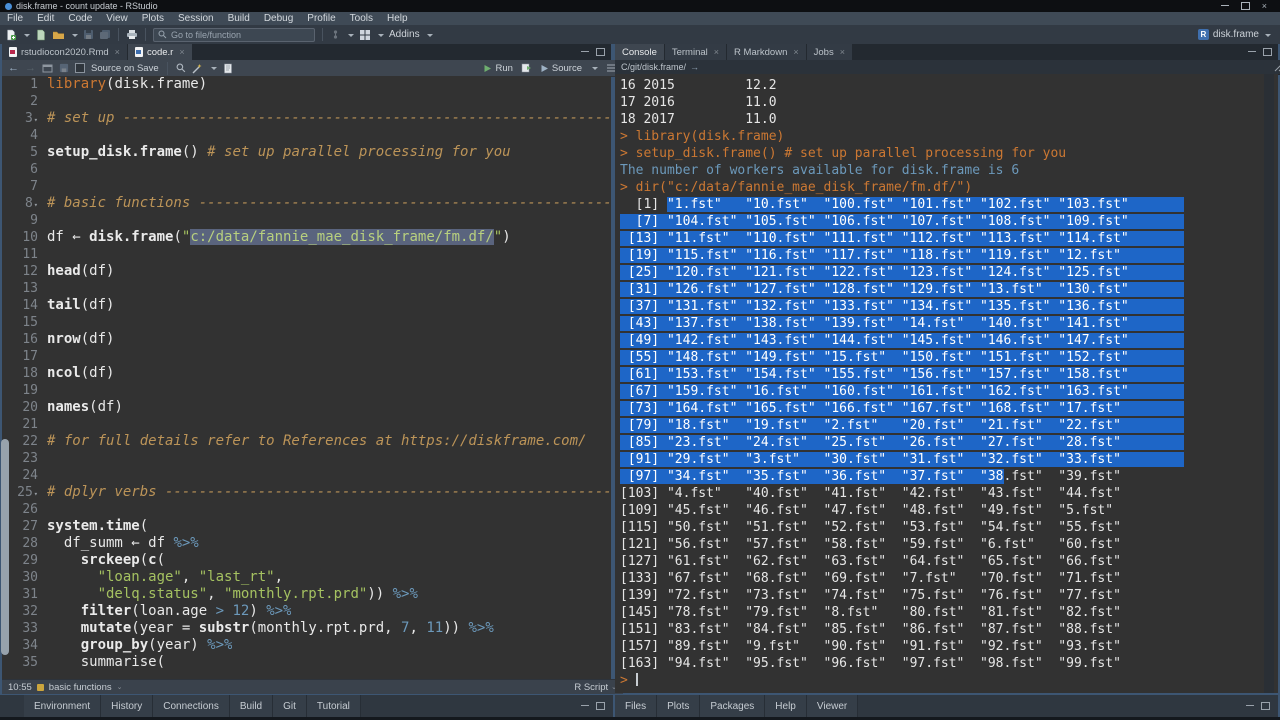 This screenshot has height=720, width=1280. I want to click on window-close-button: ×, so click(1264, 5).